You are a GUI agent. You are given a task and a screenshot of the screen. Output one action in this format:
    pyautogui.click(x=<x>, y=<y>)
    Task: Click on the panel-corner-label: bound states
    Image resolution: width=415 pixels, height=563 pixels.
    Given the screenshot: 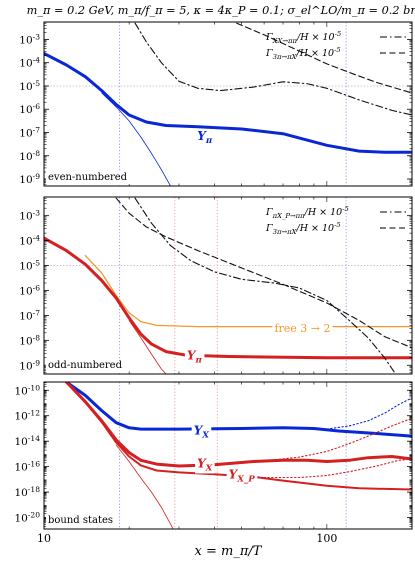 What is the action you would take?
    pyautogui.click(x=80, y=520)
    